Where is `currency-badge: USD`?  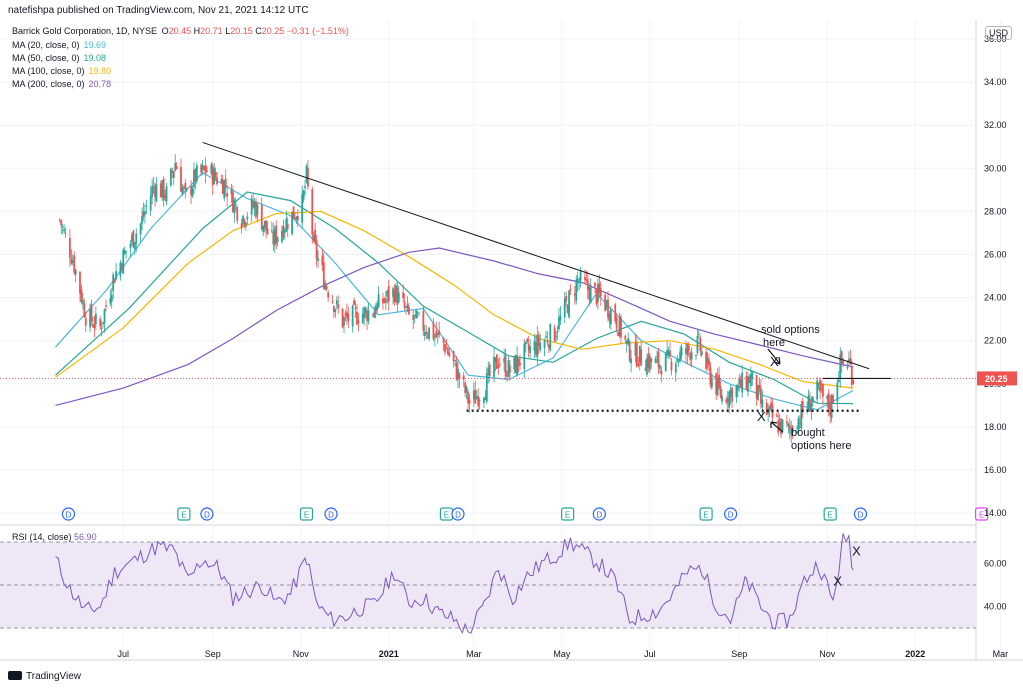 currency-badge: USD is located at coordinates (999, 33).